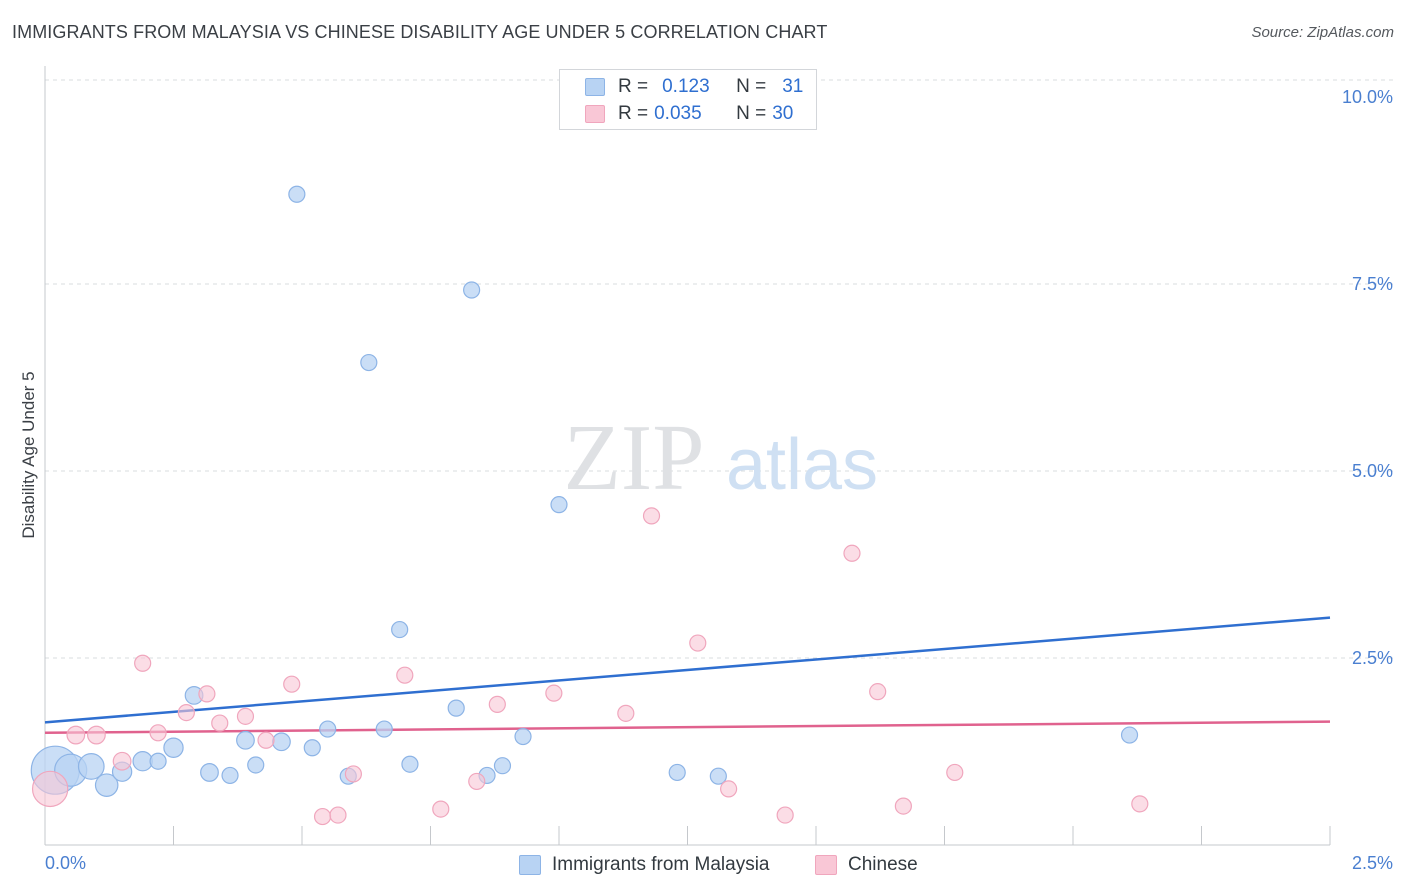 The height and width of the screenshot is (892, 1406). I want to click on legend-n-value: 31, so click(793, 86).